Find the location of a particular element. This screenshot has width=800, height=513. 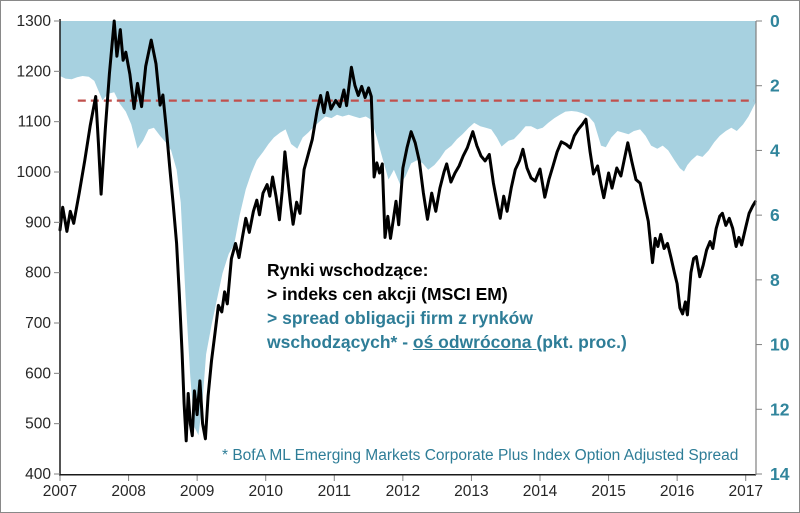

left-axis-label: 1100 is located at coordinates (35, 122).